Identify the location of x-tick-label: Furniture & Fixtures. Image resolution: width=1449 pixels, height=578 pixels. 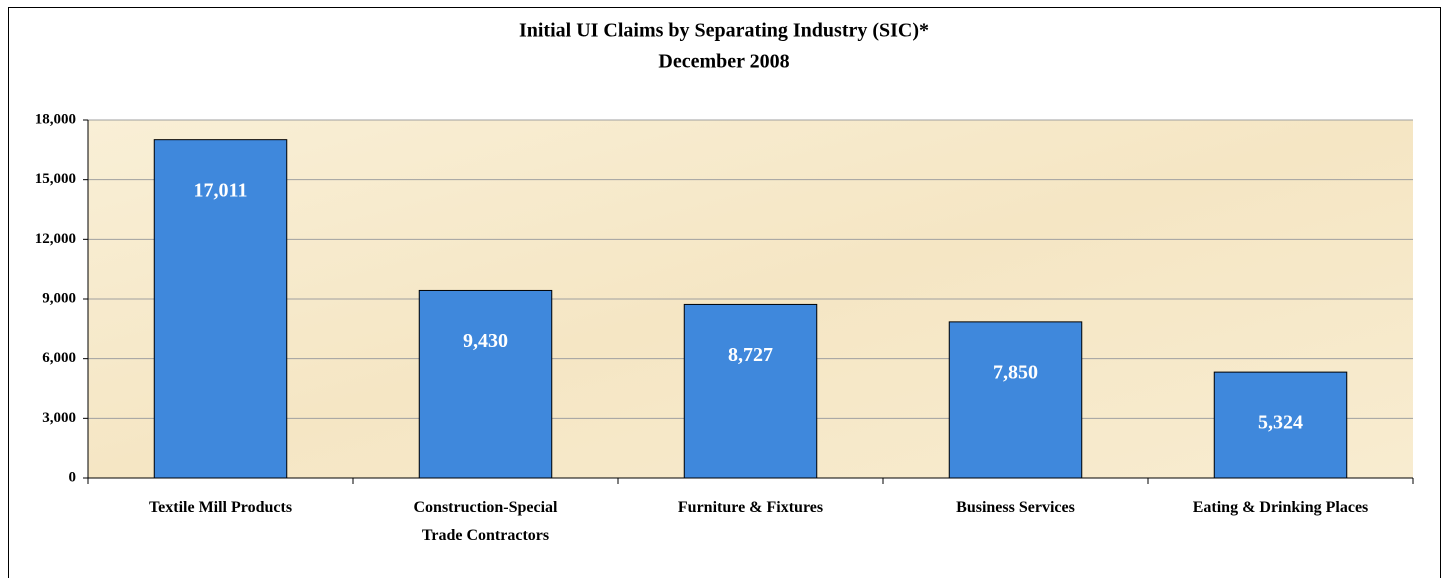
(750, 507).